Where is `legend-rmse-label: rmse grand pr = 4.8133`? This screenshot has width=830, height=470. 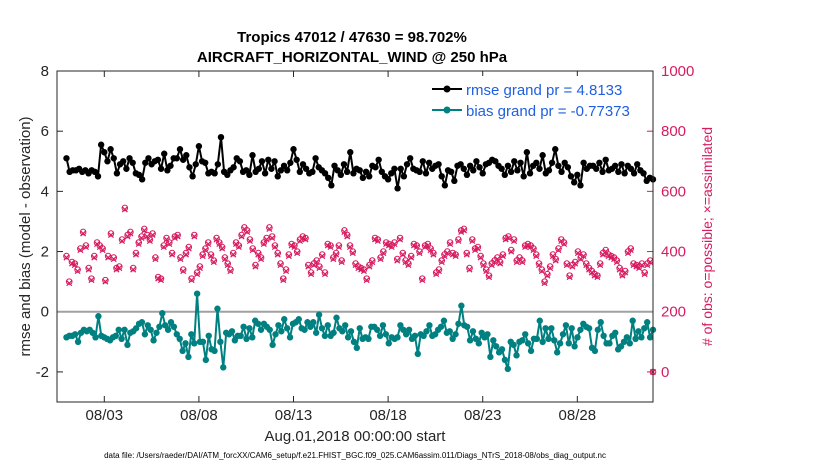
legend-rmse-label: rmse grand pr = 4.8133 is located at coordinates (544, 90).